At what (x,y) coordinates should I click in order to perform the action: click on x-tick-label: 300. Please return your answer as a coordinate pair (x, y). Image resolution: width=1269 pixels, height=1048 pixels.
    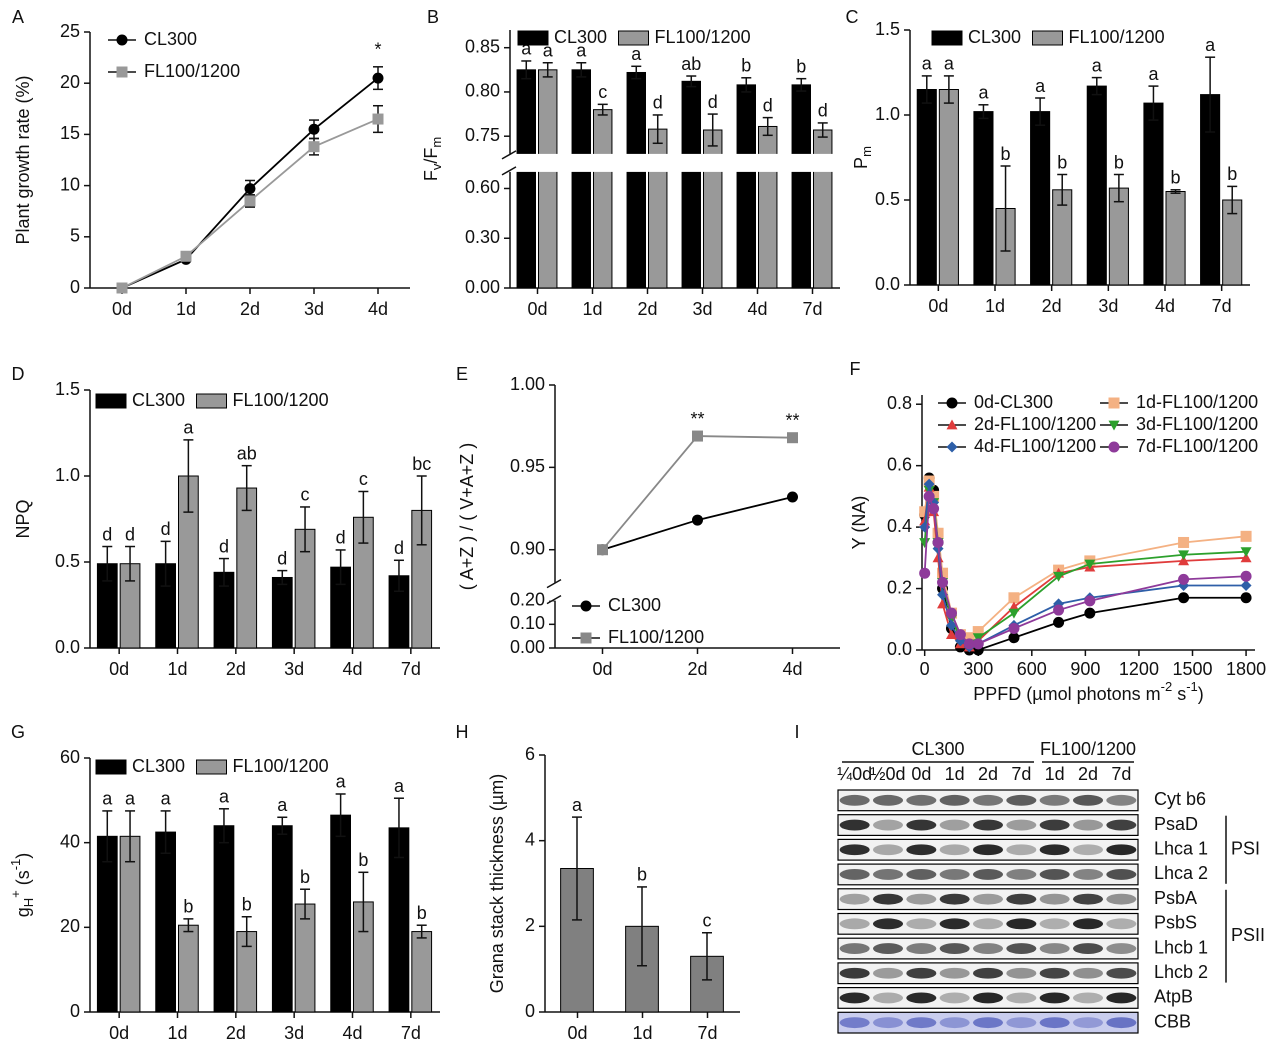
    Looking at the image, I should click on (978, 669).